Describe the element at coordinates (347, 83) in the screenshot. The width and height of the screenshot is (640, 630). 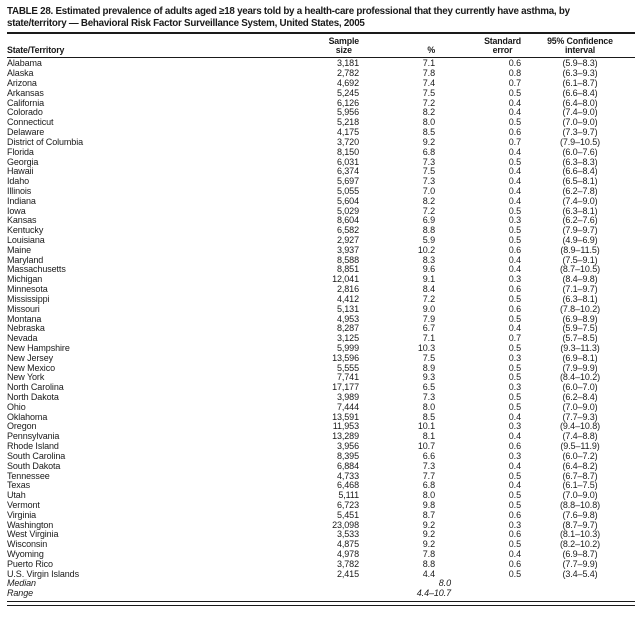
I see `cell-sample: 4,692` at that location.